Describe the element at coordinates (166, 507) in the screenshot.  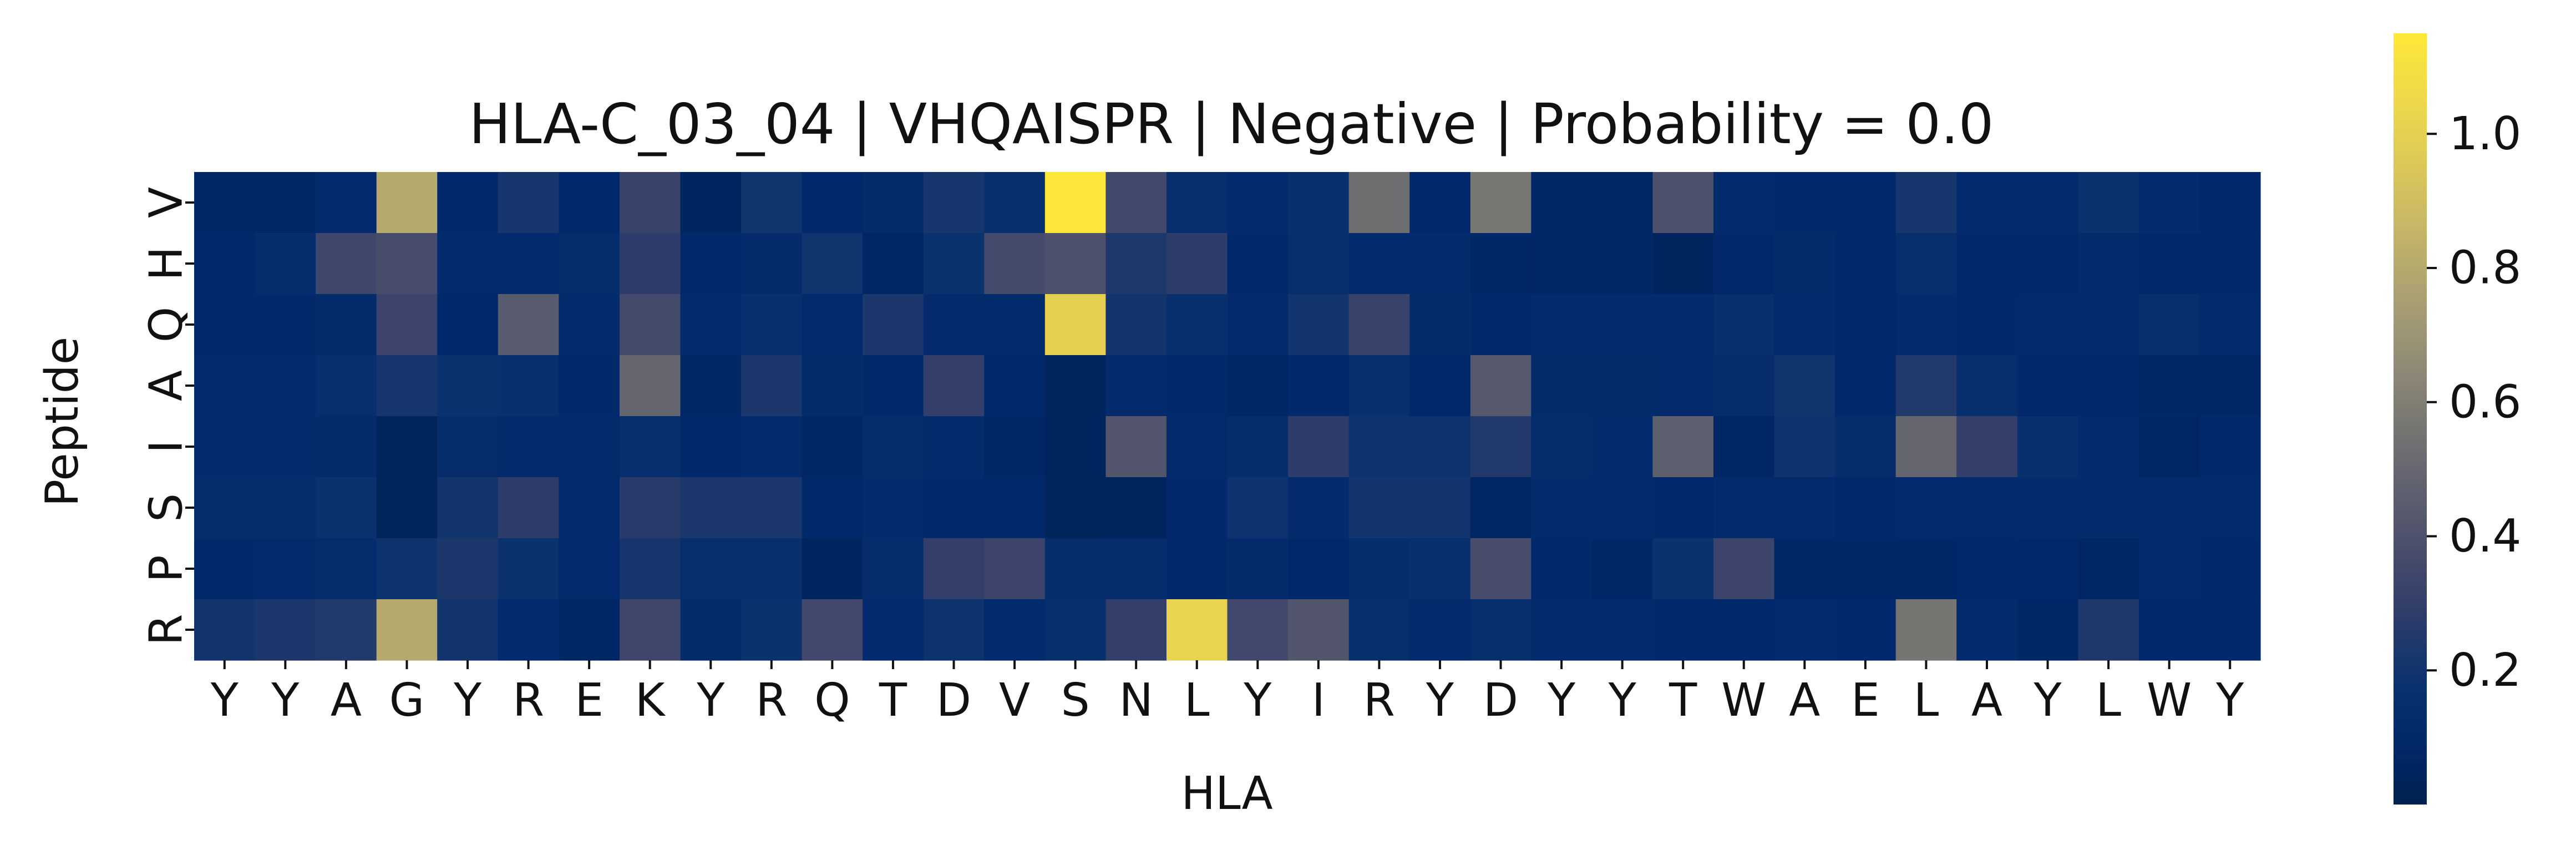
I see `y-tick-label: S` at that location.